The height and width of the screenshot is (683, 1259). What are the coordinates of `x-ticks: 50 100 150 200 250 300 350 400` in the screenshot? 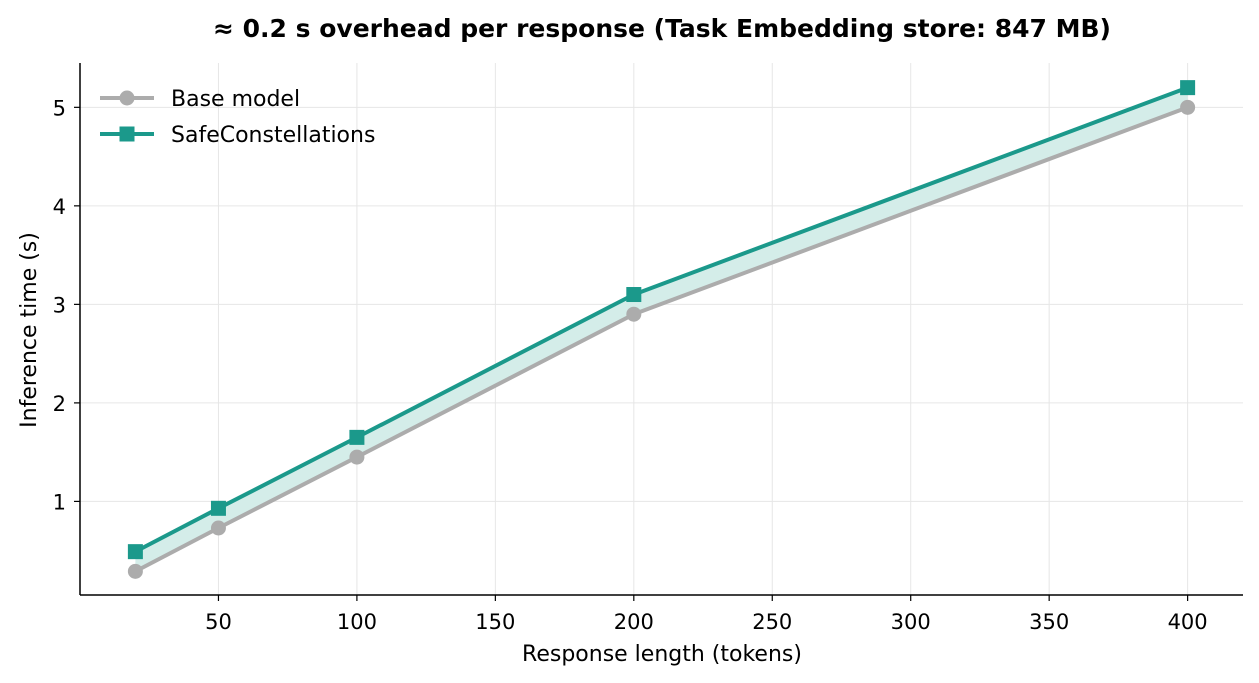 It's located at (706, 614).